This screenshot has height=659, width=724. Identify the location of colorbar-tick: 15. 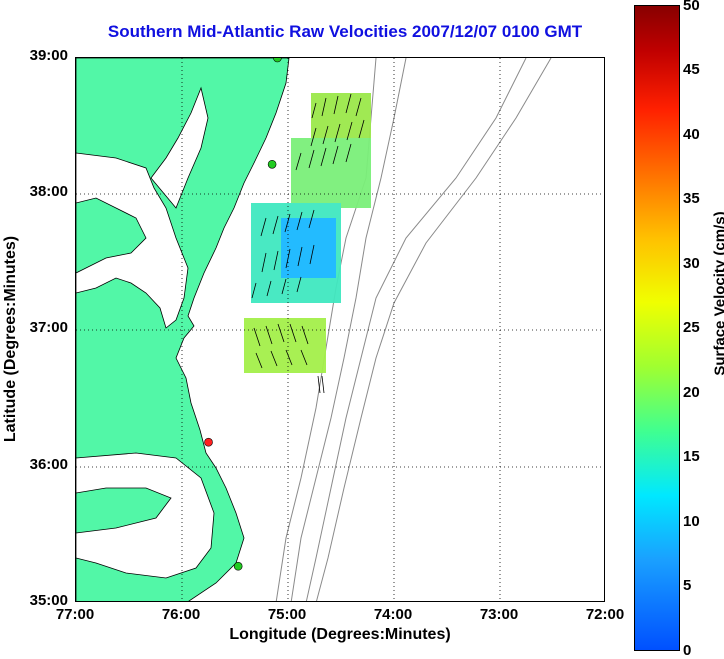
(691, 456).